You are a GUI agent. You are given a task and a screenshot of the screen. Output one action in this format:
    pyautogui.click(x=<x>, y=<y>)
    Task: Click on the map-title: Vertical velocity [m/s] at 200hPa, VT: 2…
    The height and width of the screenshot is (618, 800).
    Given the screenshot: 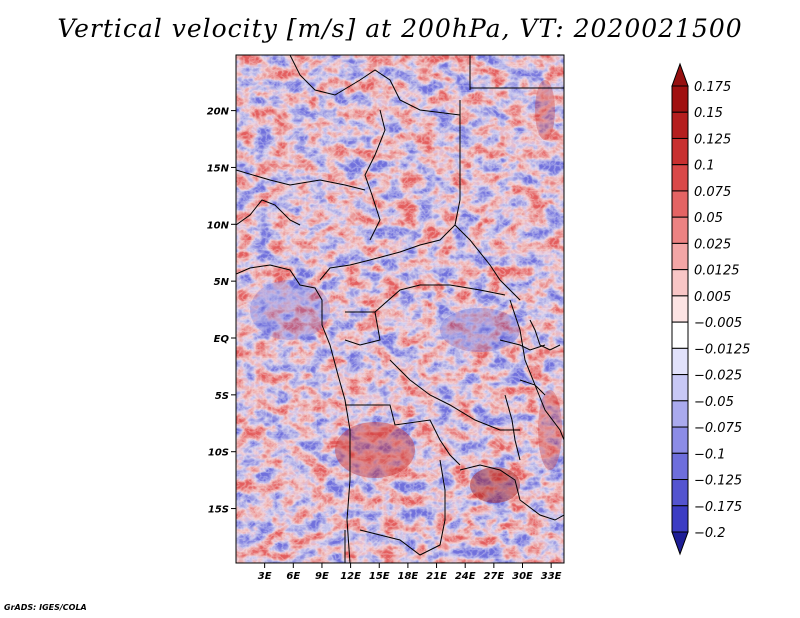 What is the action you would take?
    pyautogui.click(x=400, y=28)
    